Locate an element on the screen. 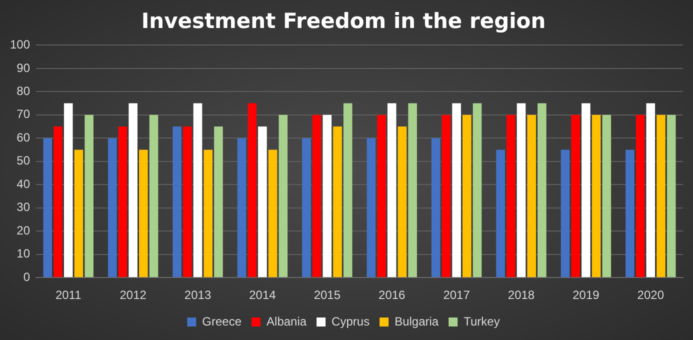 This screenshot has width=693, height=340. legend-label: Cyprus is located at coordinates (351, 321).